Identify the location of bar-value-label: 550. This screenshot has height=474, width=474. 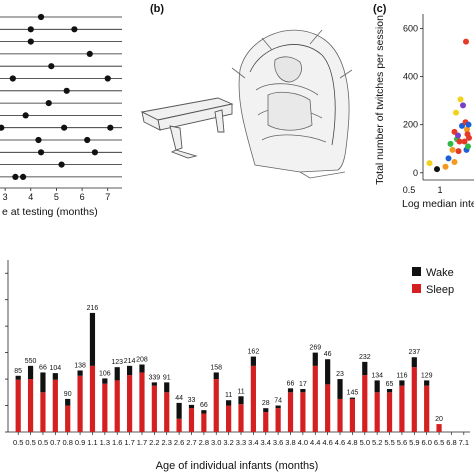
(31, 361).